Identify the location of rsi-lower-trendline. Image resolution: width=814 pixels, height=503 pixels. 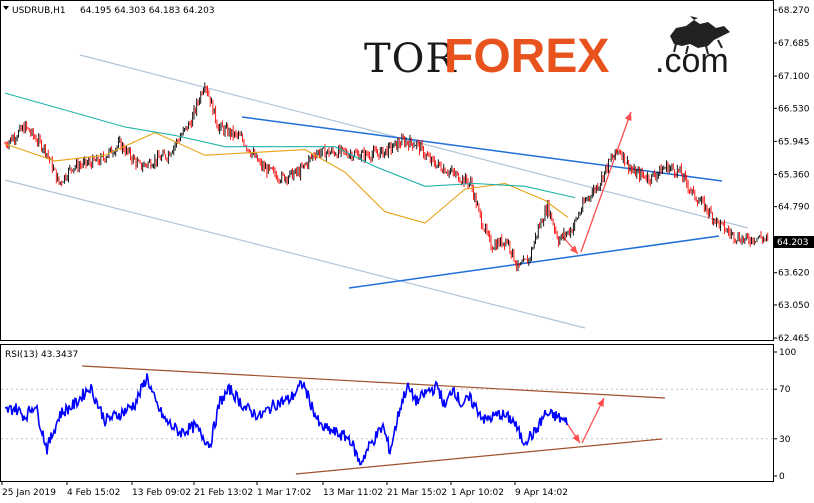
(479, 456).